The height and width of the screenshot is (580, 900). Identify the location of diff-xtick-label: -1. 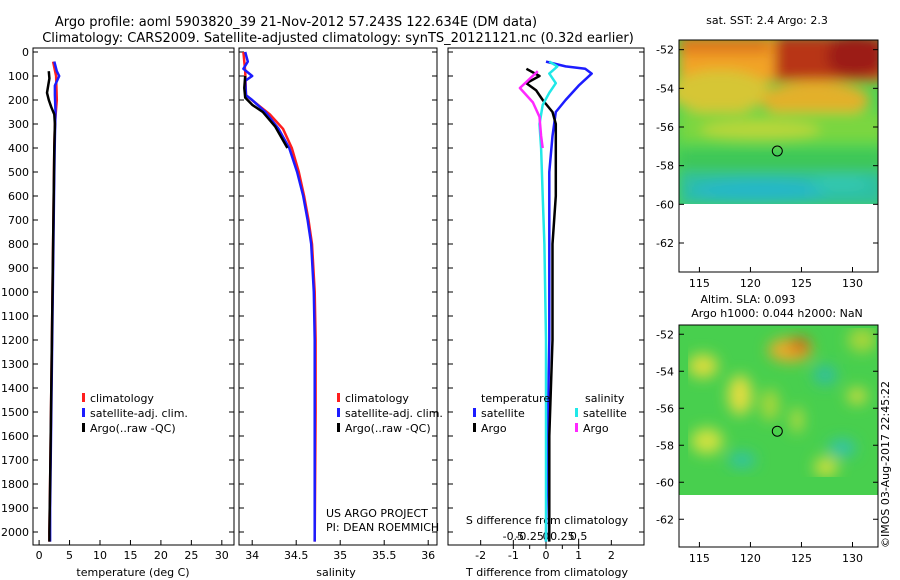
(513, 555).